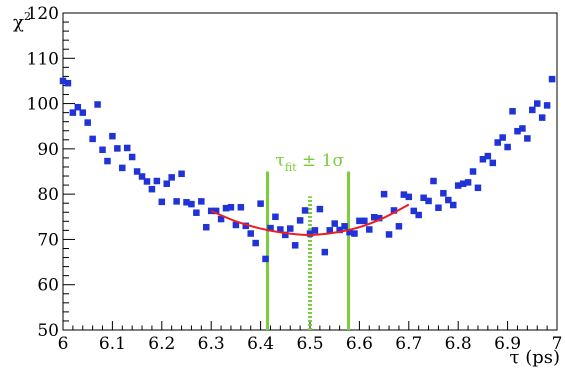  Describe the element at coordinates (308, 250) in the screenshot. I see `sigma-vlines` at that location.